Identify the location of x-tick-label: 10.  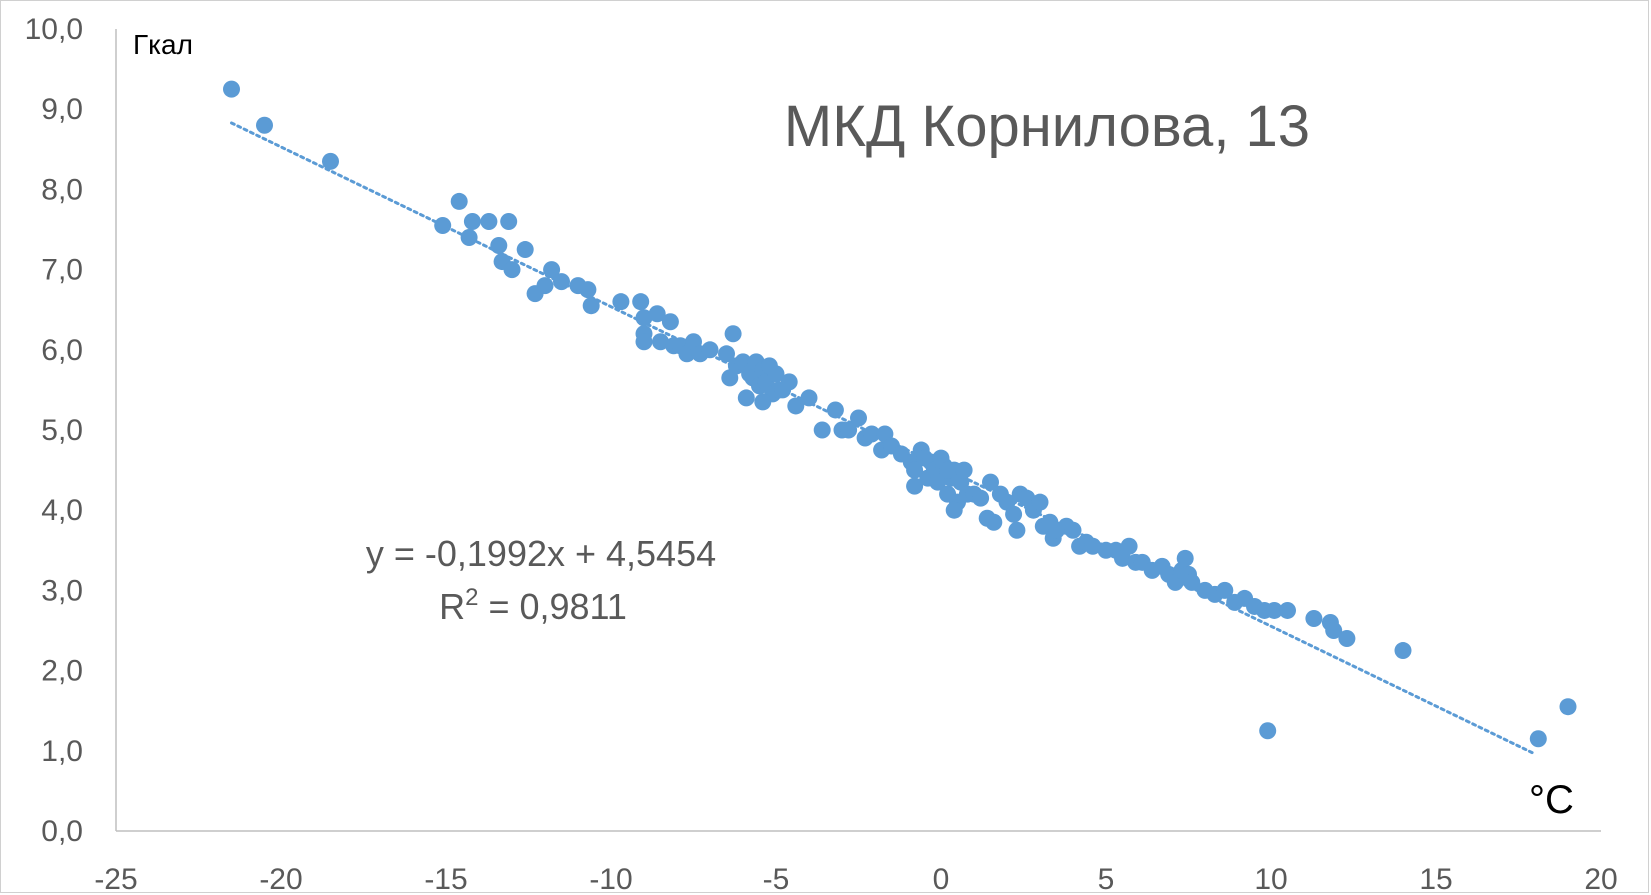
(1270, 878).